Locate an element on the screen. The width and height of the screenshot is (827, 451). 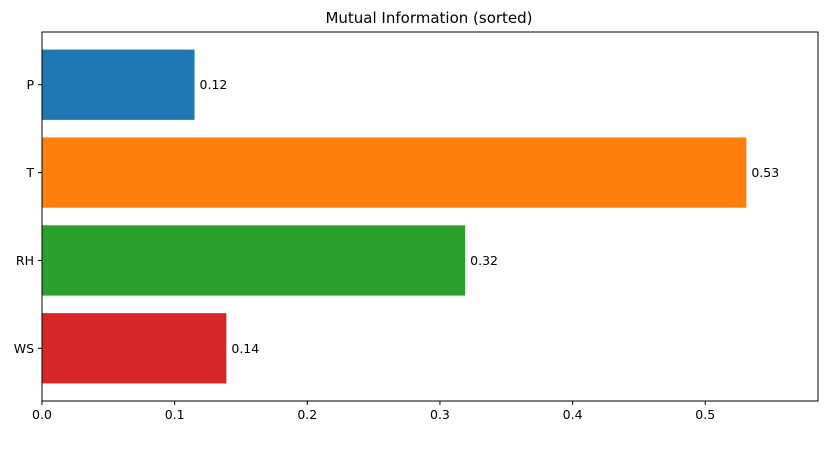
y-tick-label: RH is located at coordinates (25, 260).